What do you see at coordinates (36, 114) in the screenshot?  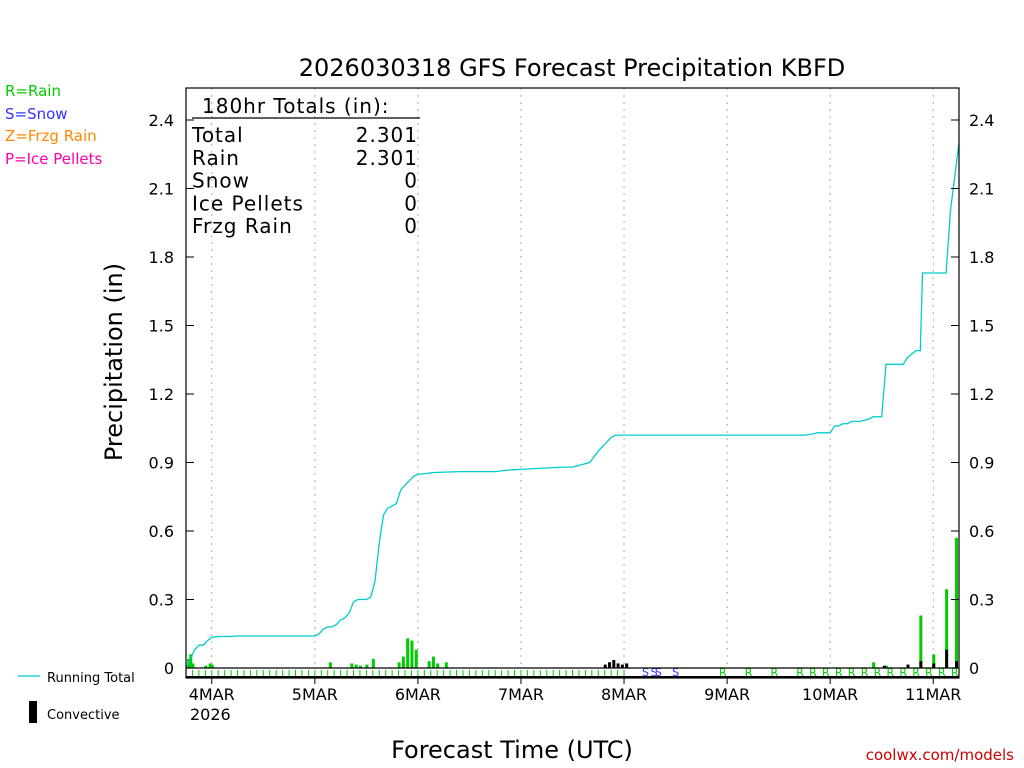 I see `legend-snow: S=Snow` at bounding box center [36, 114].